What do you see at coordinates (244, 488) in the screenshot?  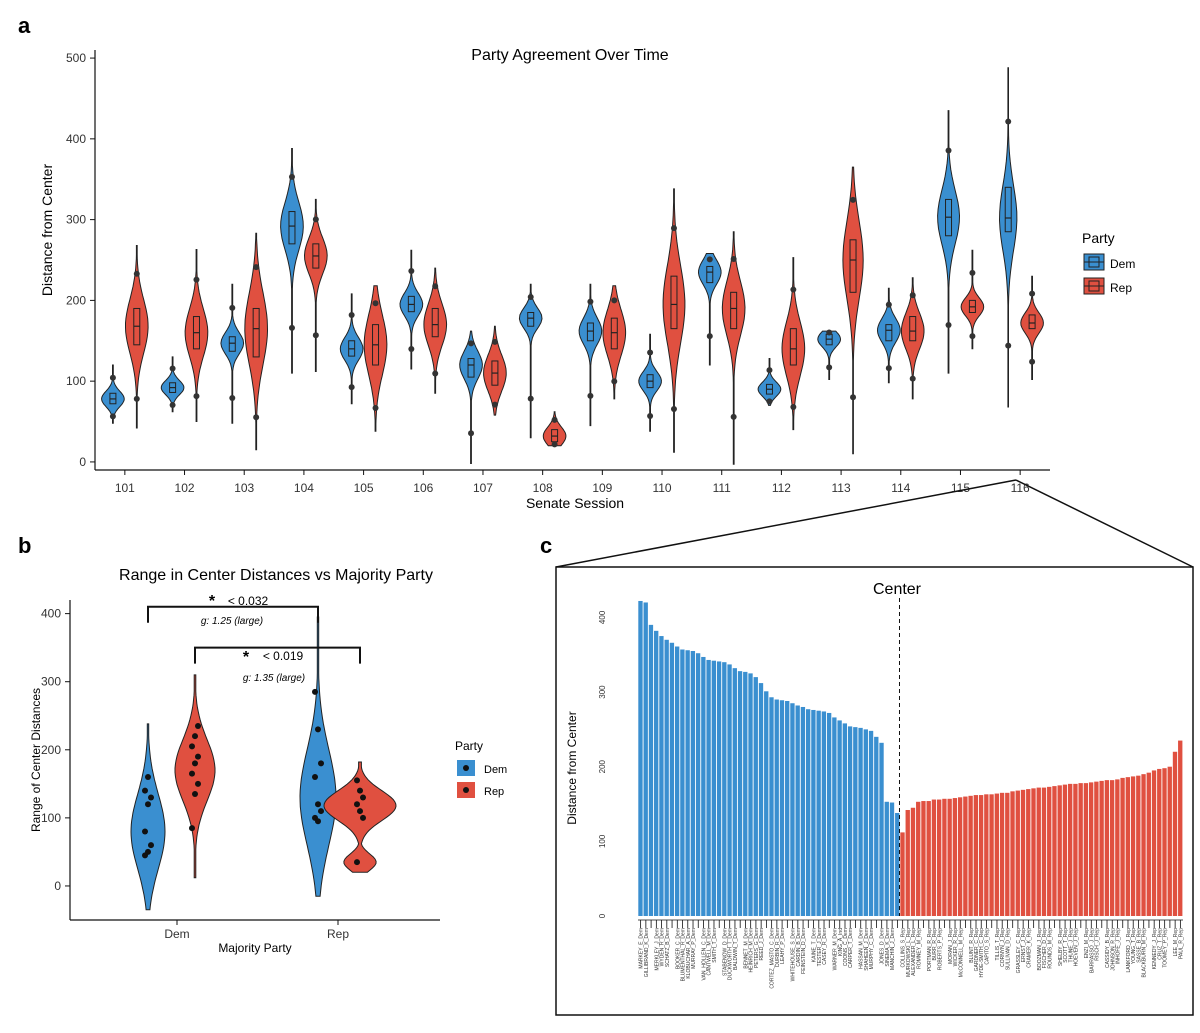 I see `a-x-tick-label: 103` at bounding box center [244, 488].